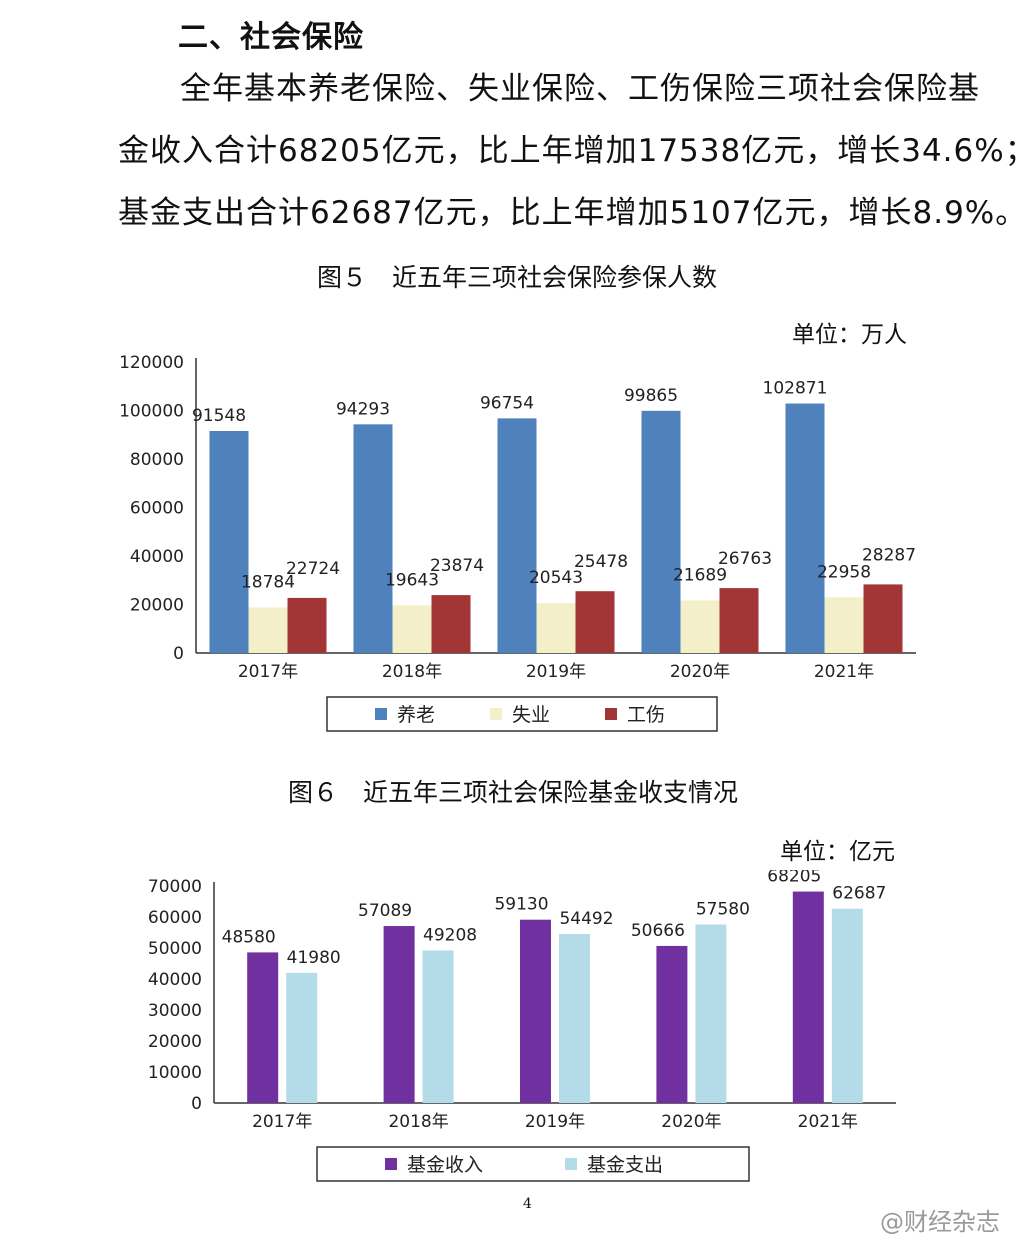 Image resolution: width=1024 pixels, height=1240 pixels. Describe the element at coordinates (157, 460) in the screenshot. I see `y-tick-label: 80000` at that location.